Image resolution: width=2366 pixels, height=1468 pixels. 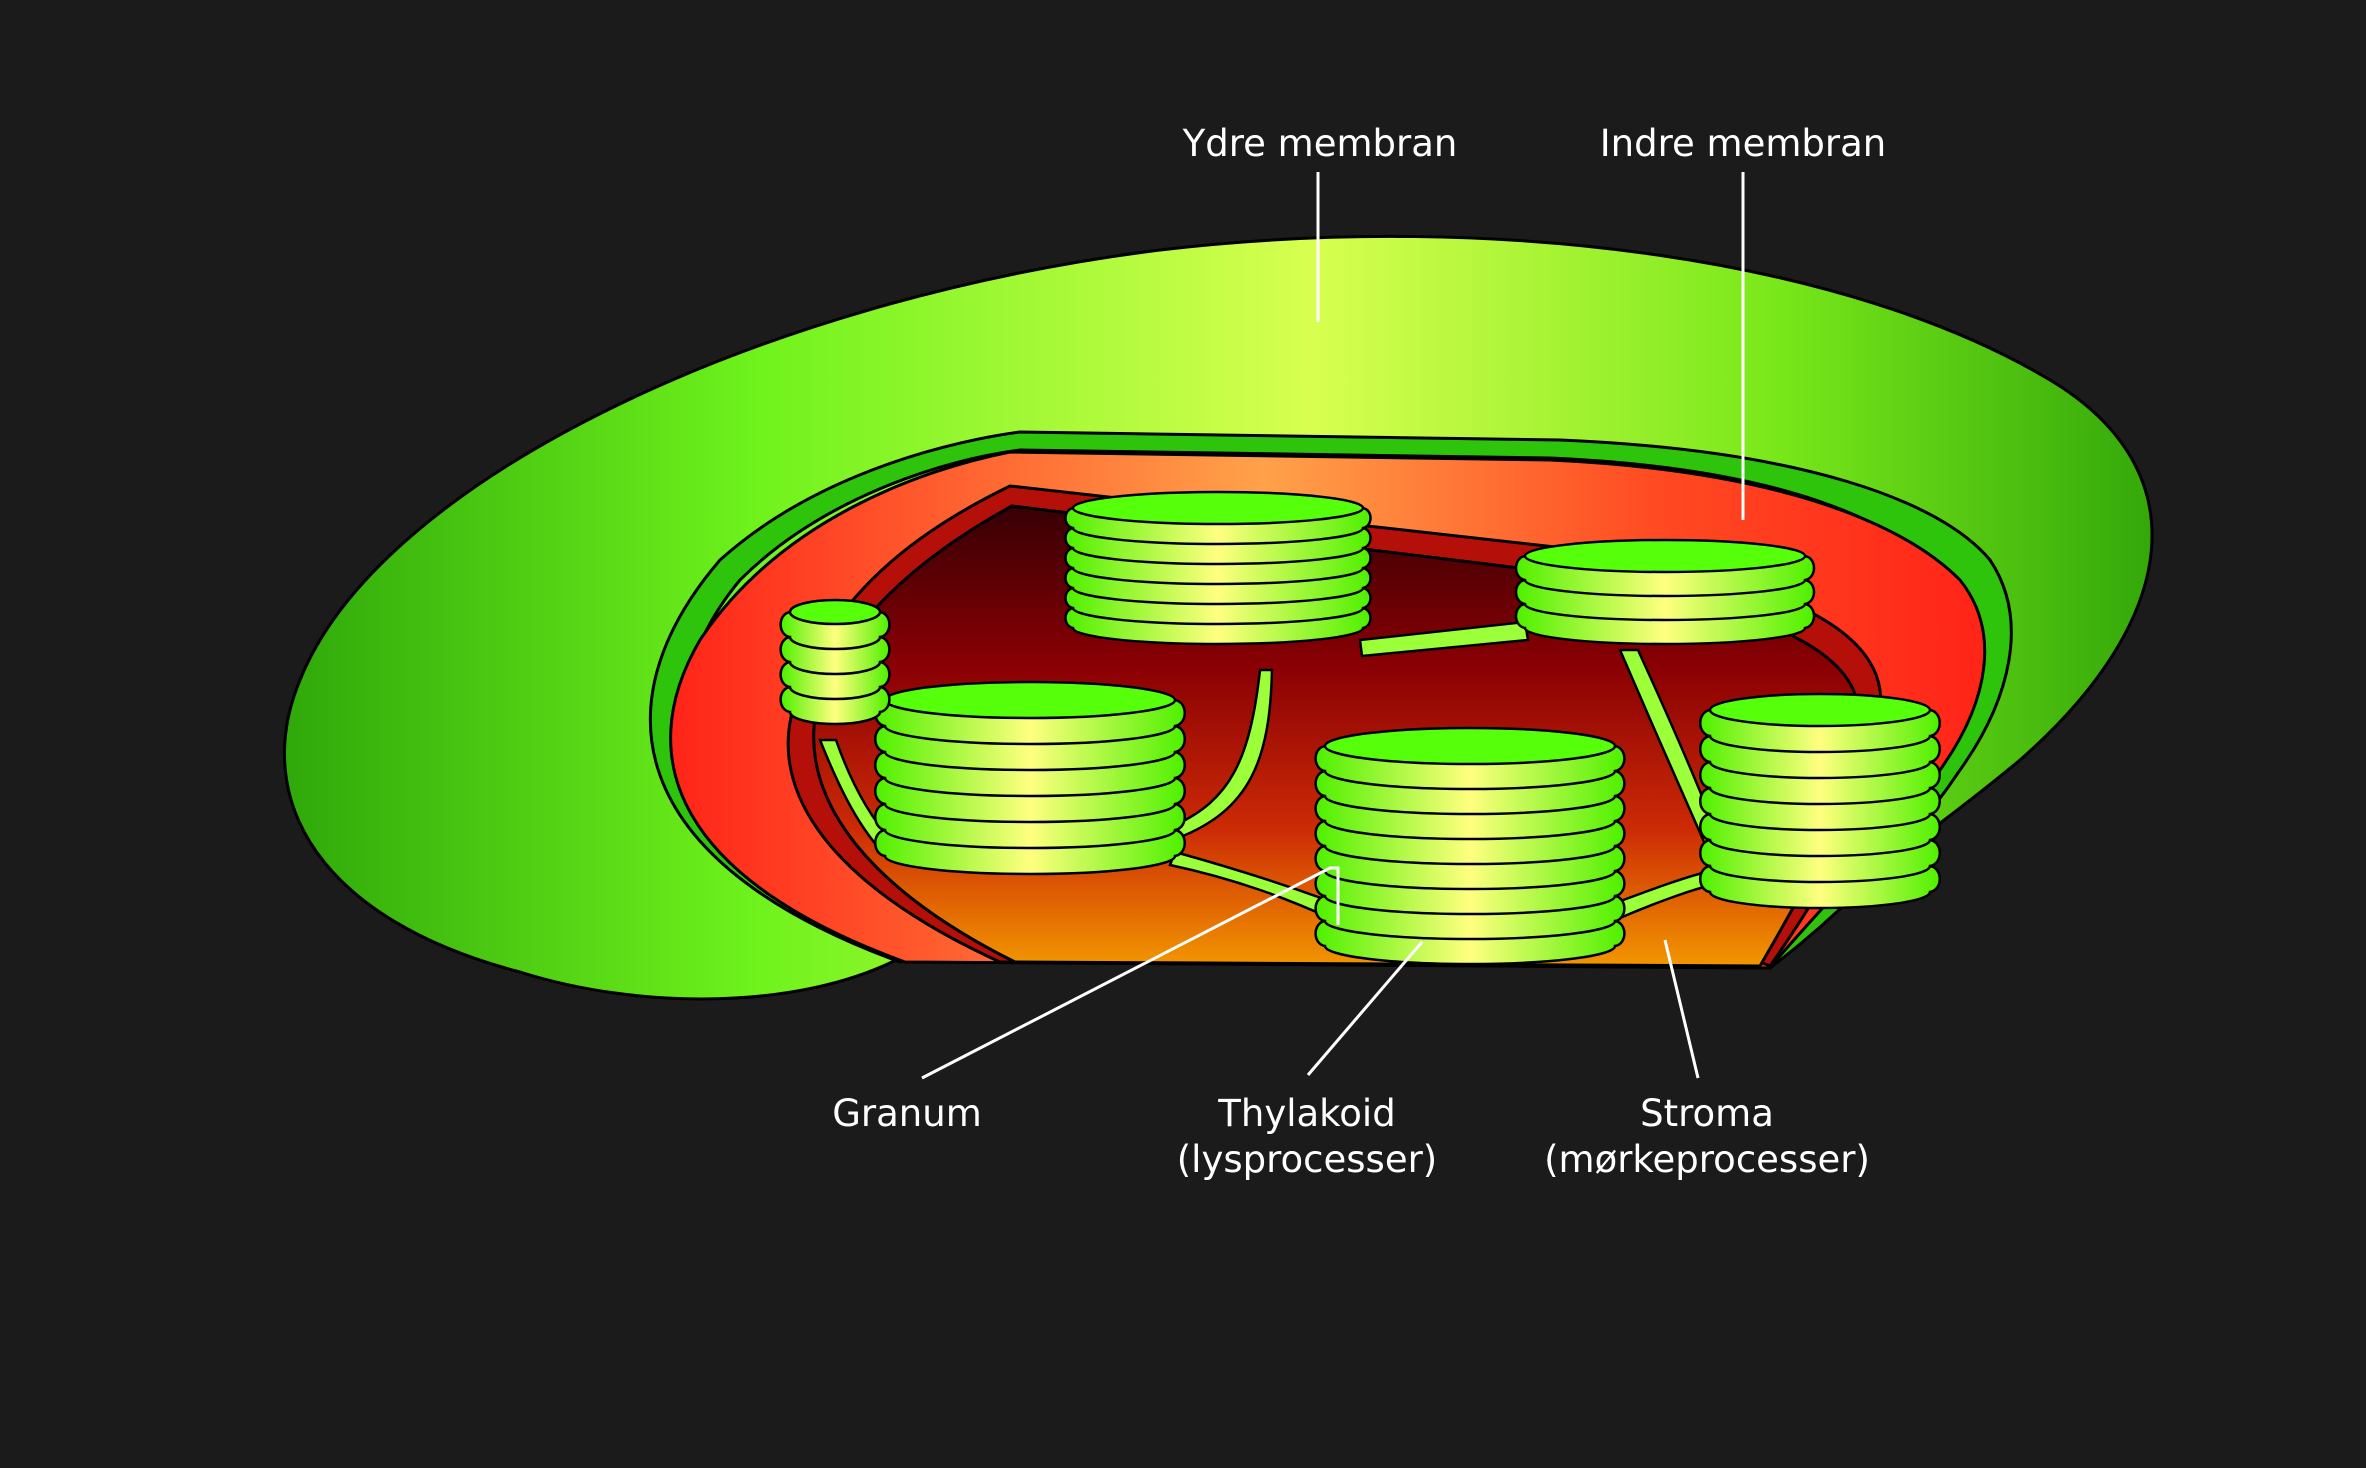 I want to click on label-outer-membrane: Ydre membran, so click(x=1320, y=143).